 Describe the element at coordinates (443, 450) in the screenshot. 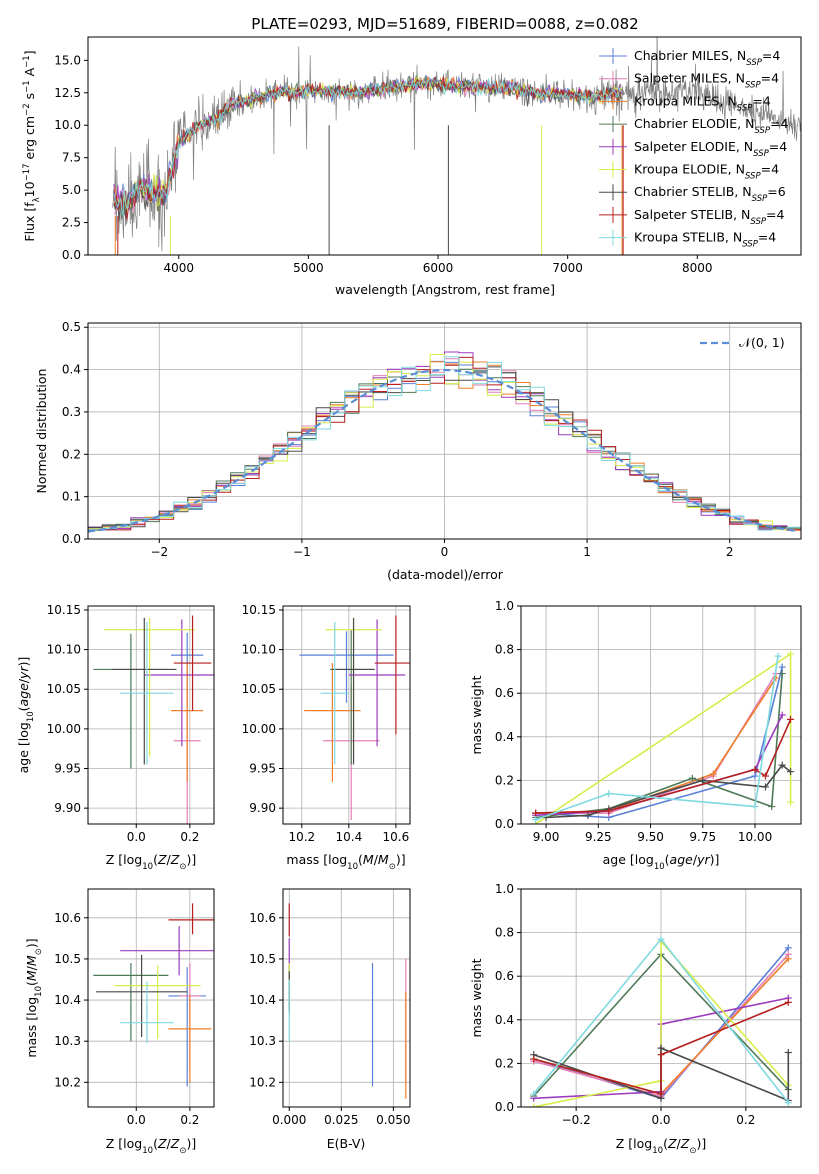

I see `normal-curve` at that location.